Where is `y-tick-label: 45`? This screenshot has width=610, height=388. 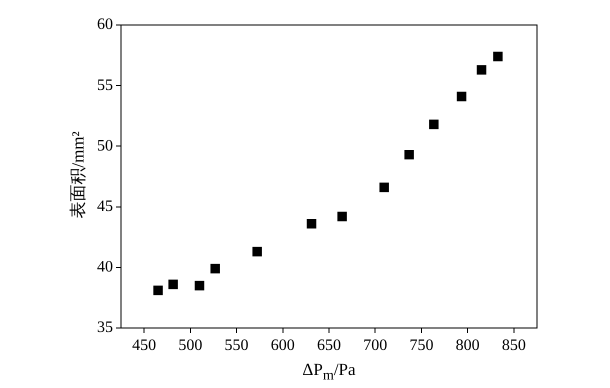
y-tick-label: 45 is located at coordinates (105, 207).